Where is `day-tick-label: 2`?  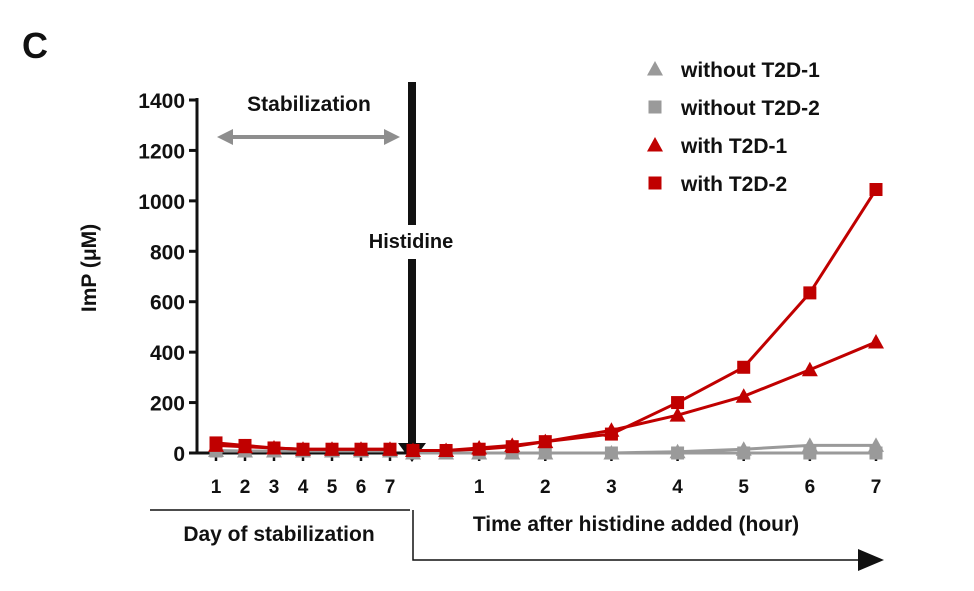
day-tick-label: 2 is located at coordinates (245, 487).